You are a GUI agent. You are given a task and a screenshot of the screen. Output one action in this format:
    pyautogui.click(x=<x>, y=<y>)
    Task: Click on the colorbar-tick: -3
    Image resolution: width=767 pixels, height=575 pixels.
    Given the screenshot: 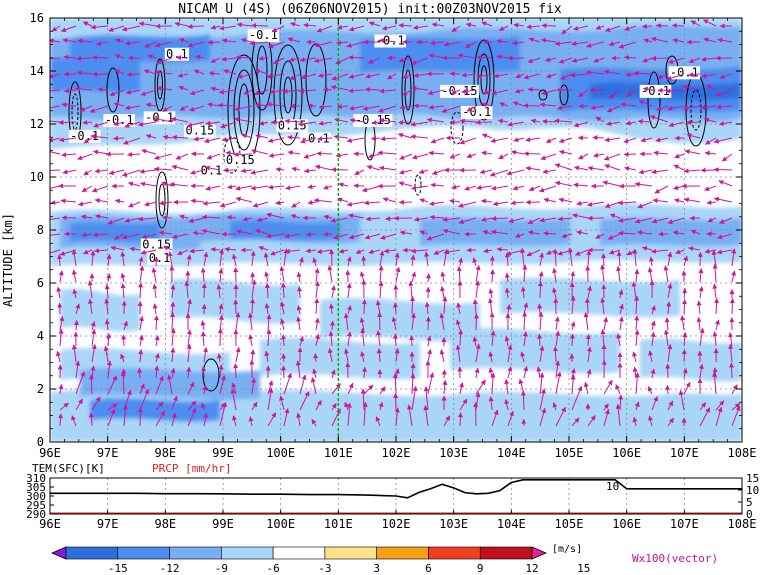 What is the action you would take?
    pyautogui.click(x=324, y=568)
    